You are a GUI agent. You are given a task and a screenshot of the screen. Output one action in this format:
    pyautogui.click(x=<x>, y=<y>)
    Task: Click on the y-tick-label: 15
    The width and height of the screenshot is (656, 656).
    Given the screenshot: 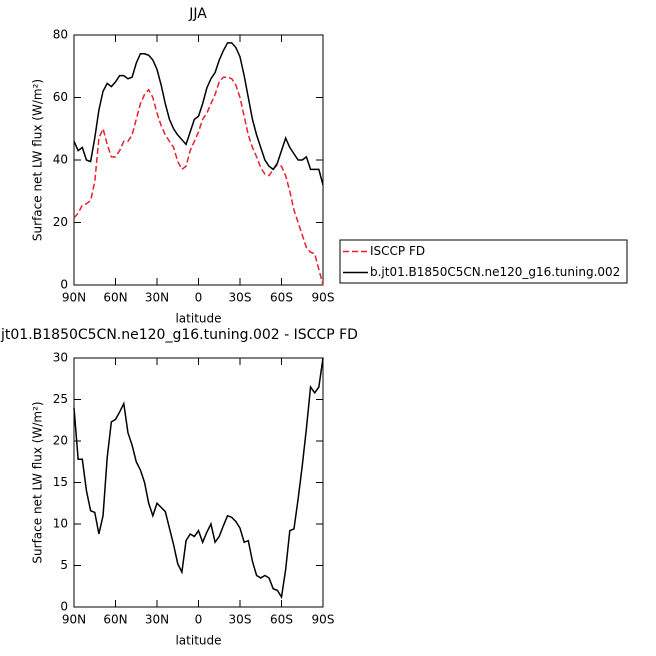 What is the action you would take?
    pyautogui.click(x=60, y=482)
    